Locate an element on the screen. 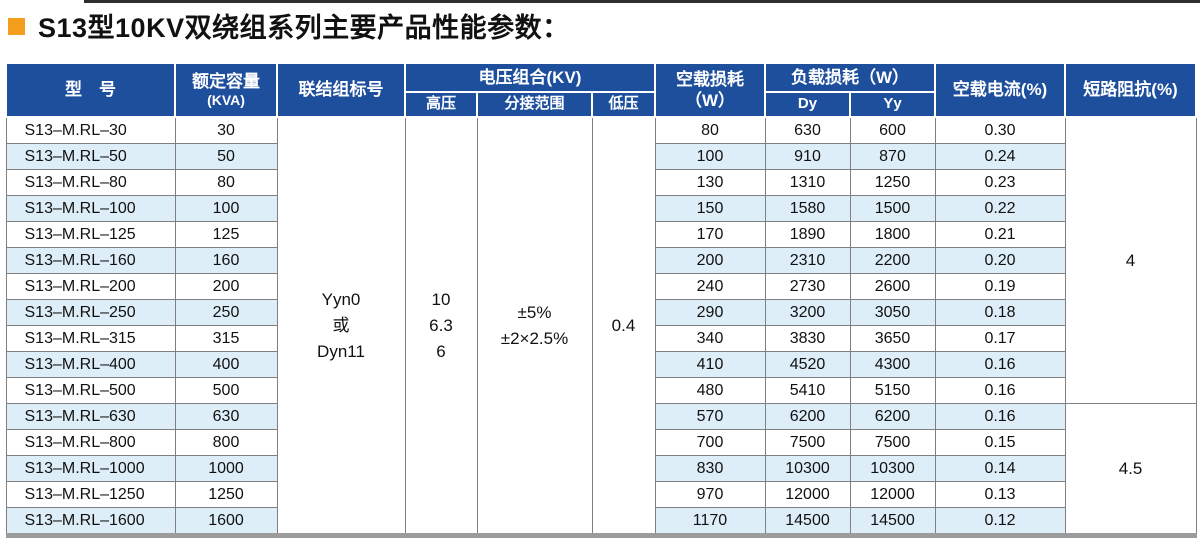  cell-no-load-loss: 700 is located at coordinates (710, 442).